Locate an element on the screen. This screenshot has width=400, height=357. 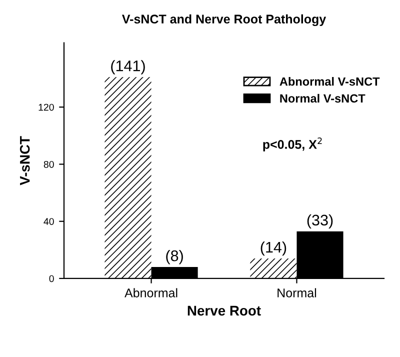
chart-title: V-sNCT and Nerve Root Pathology is located at coordinates (224, 20).